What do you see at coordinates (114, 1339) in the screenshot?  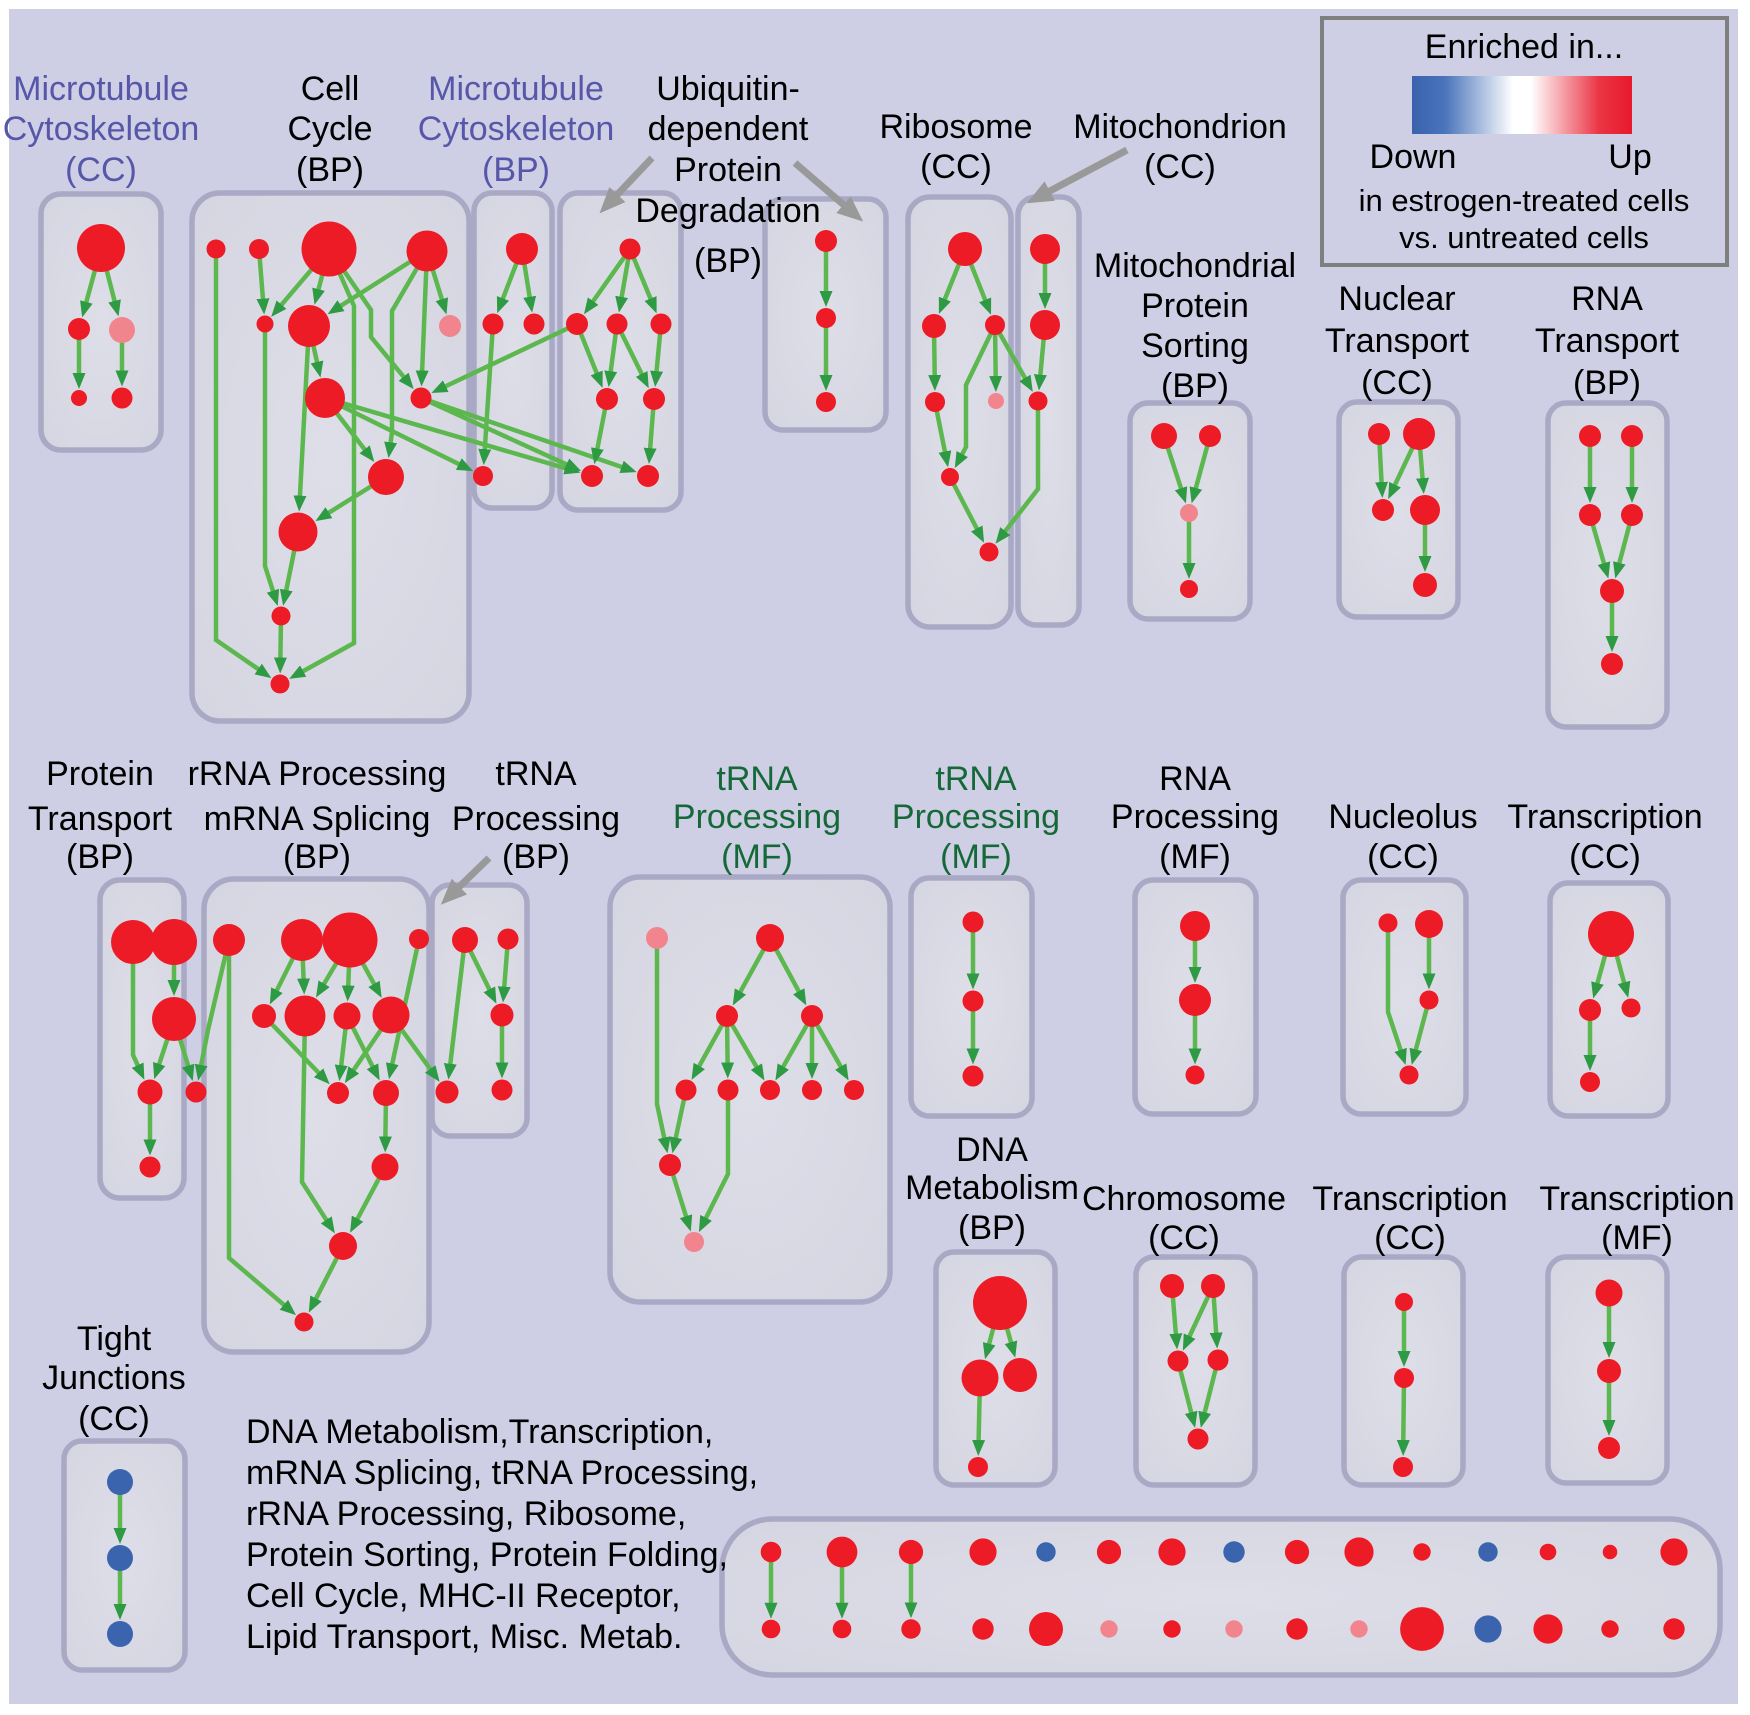 I see `svg-text: Tight` at bounding box center [114, 1339].